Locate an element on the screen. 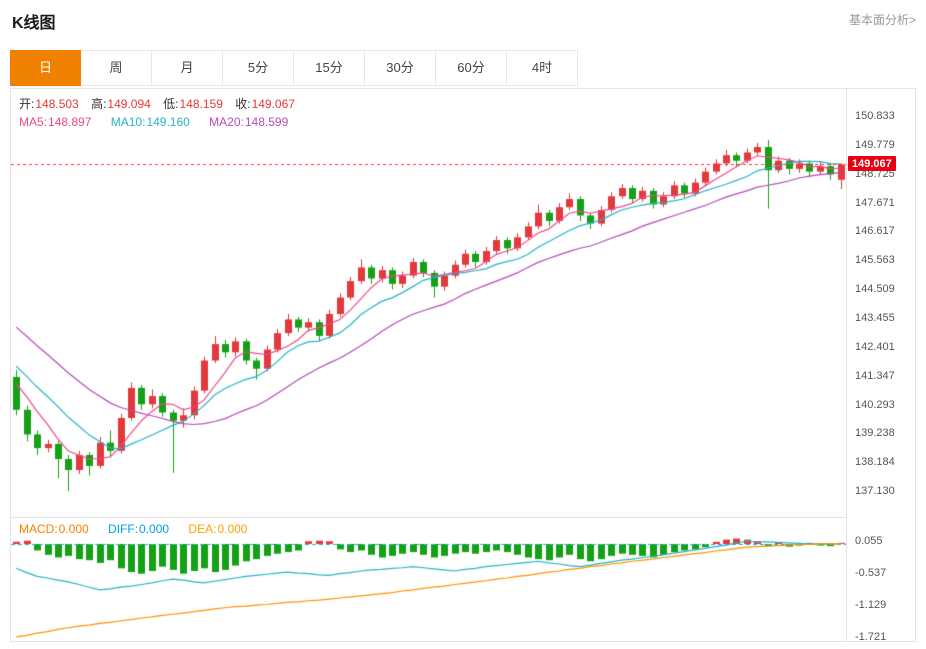 This screenshot has width=926, height=649. period-tab-15分: 15分 is located at coordinates (329, 68).